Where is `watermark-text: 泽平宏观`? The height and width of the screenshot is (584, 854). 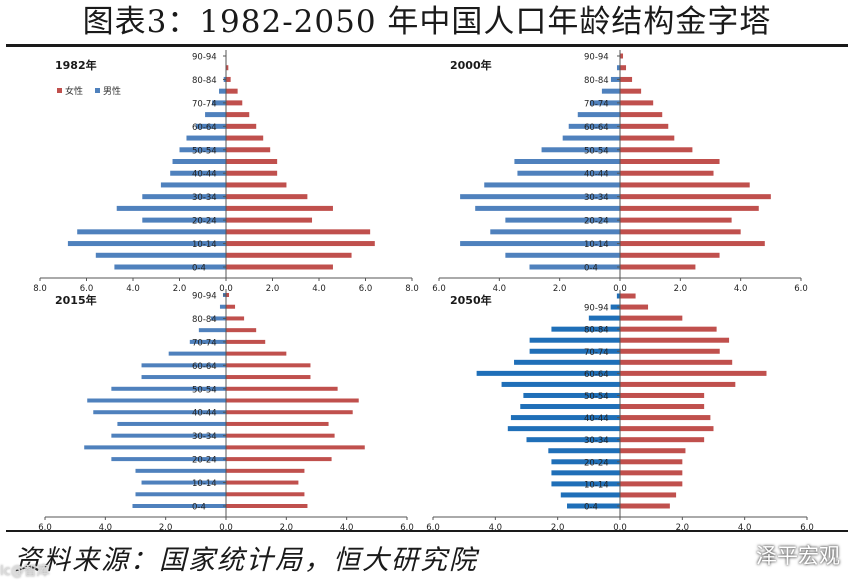 watermark-text: 泽平宏观 is located at coordinates (798, 556).